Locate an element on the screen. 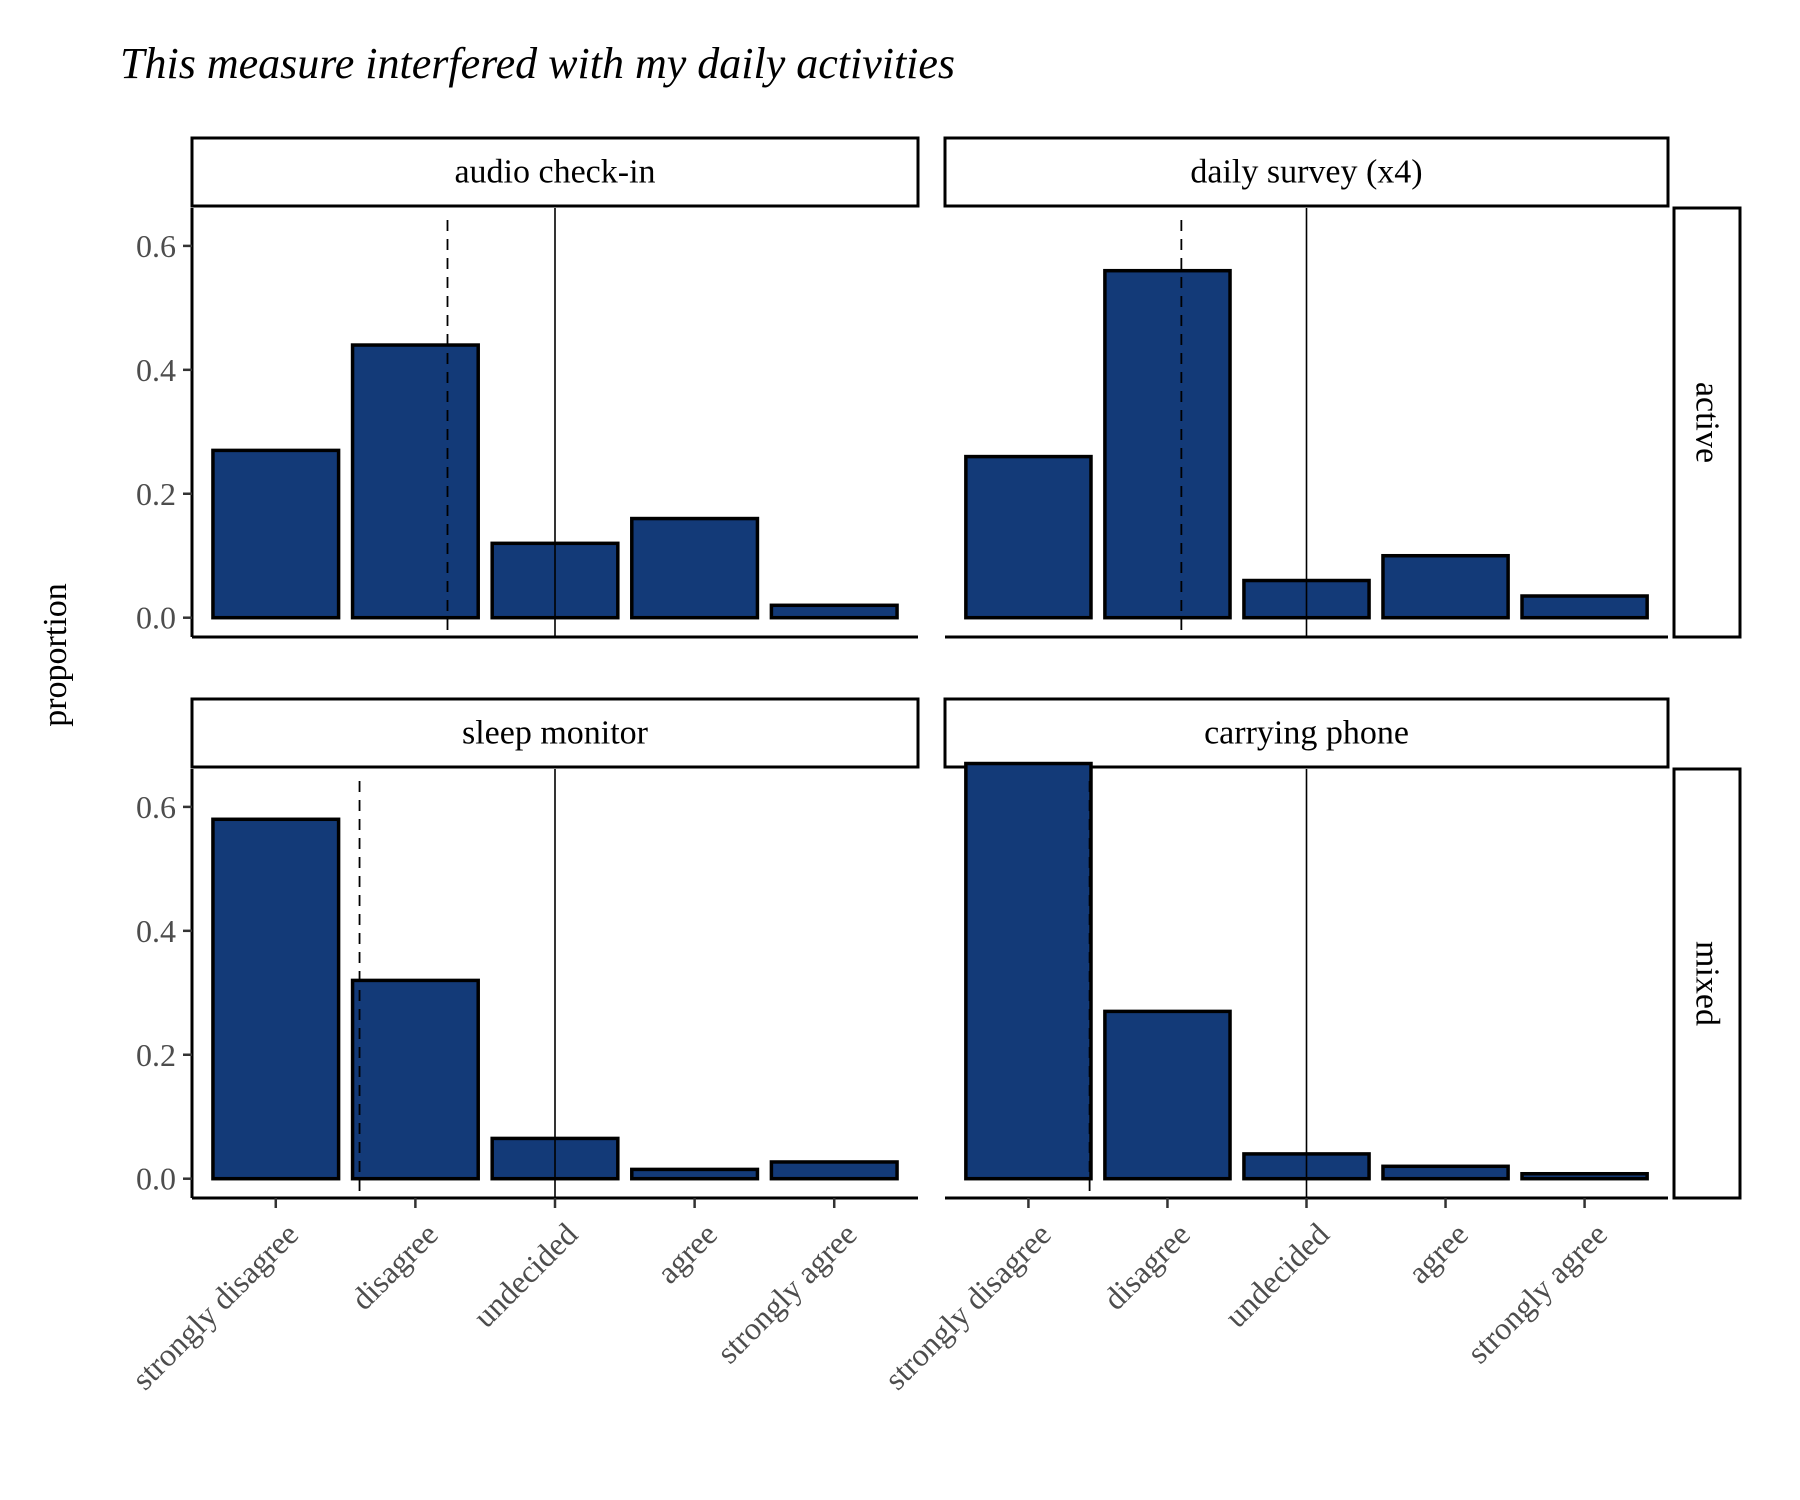 The height and width of the screenshot is (1500, 1800). panel: daily survey (x4) is located at coordinates (1306, 387).